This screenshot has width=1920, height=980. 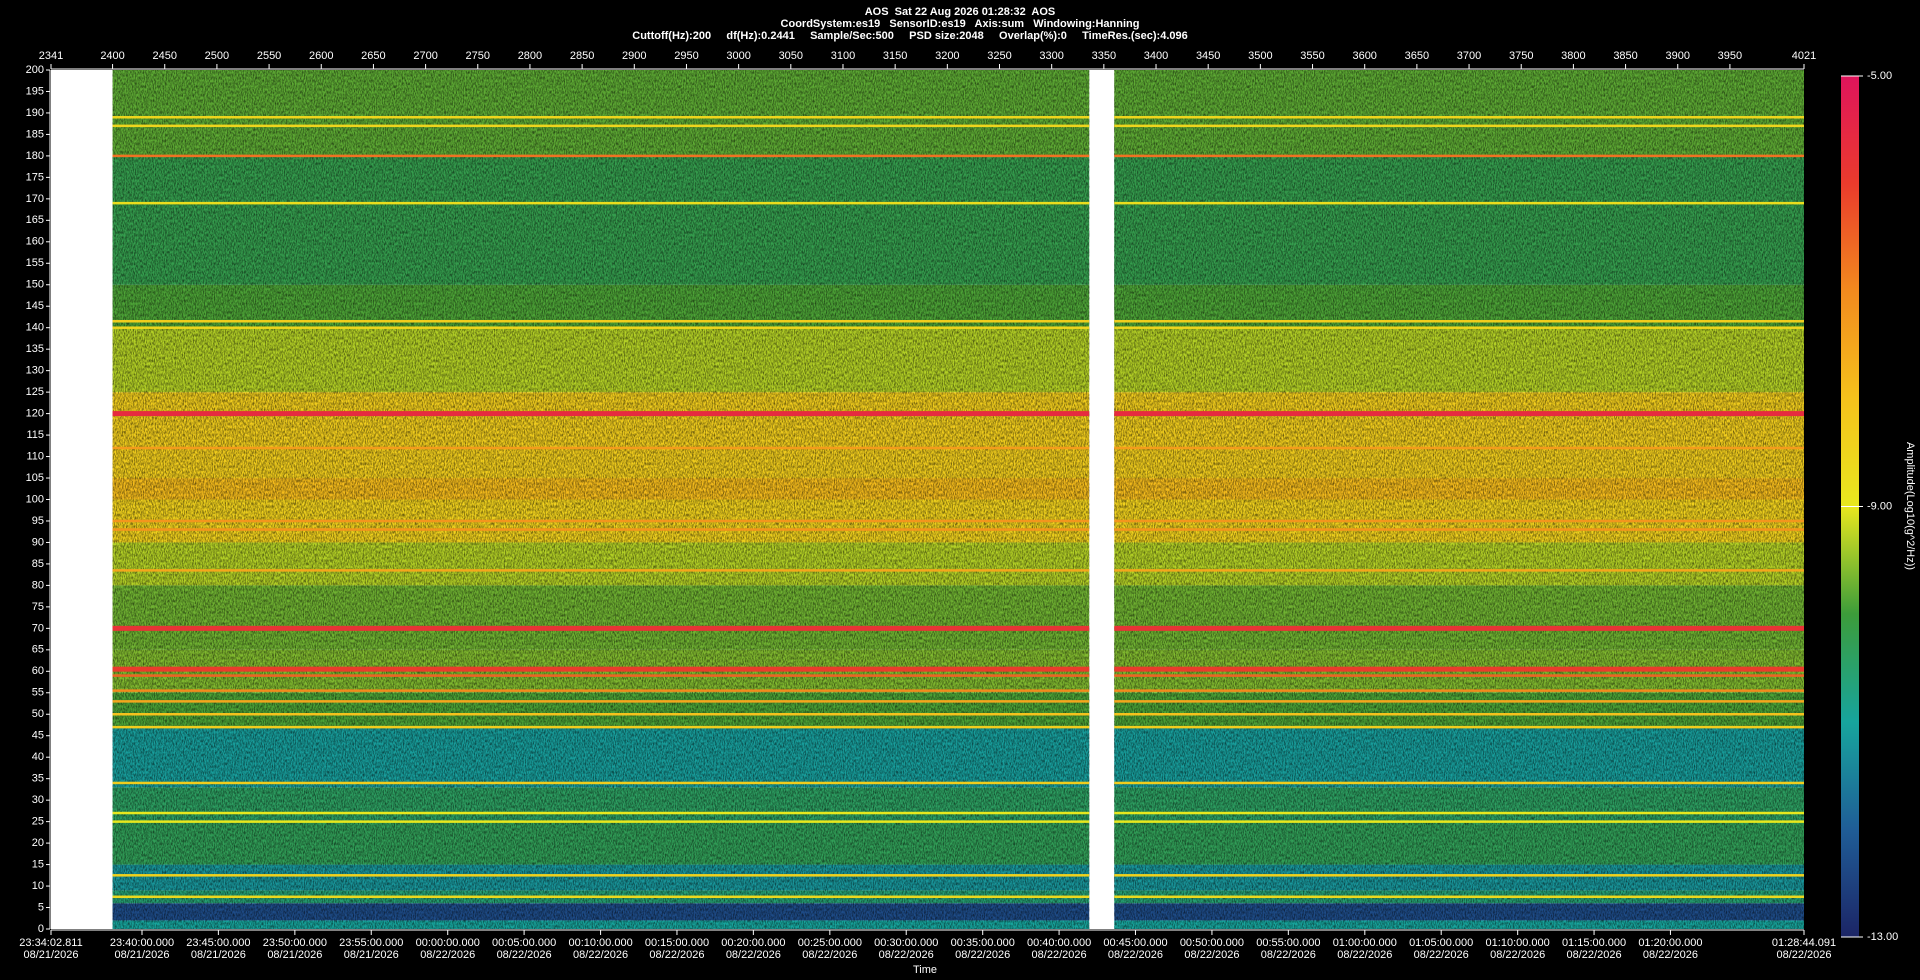 What do you see at coordinates (38, 800) in the screenshot?
I see `y-tick-label: 30` at bounding box center [38, 800].